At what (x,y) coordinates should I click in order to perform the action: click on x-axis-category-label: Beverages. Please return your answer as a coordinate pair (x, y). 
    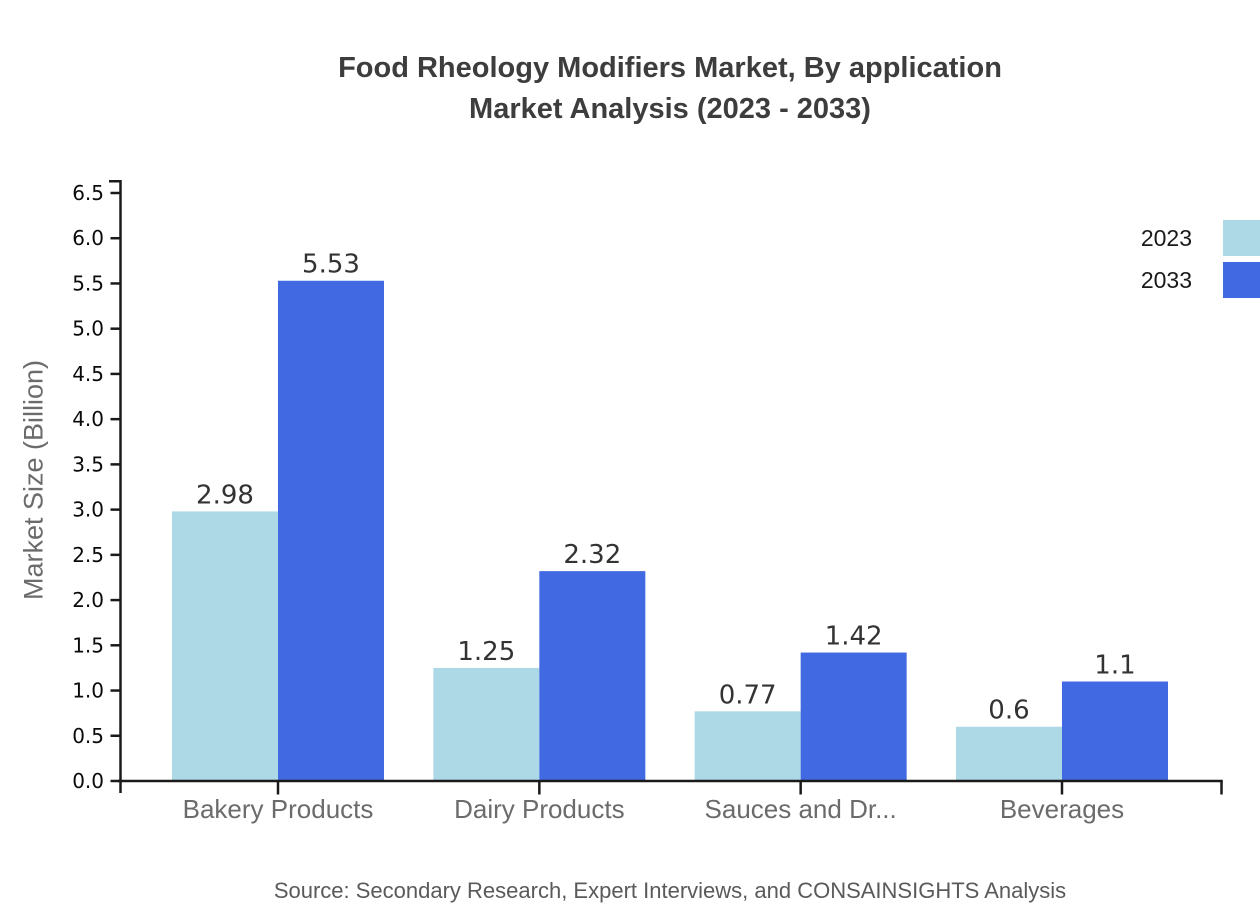
    Looking at the image, I should click on (1062, 809).